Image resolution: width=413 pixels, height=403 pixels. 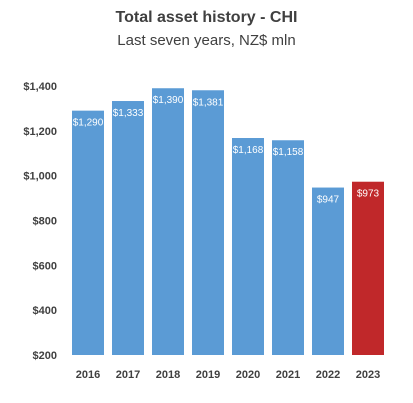 I want to click on data-label: $1,158, so click(x=288, y=152).